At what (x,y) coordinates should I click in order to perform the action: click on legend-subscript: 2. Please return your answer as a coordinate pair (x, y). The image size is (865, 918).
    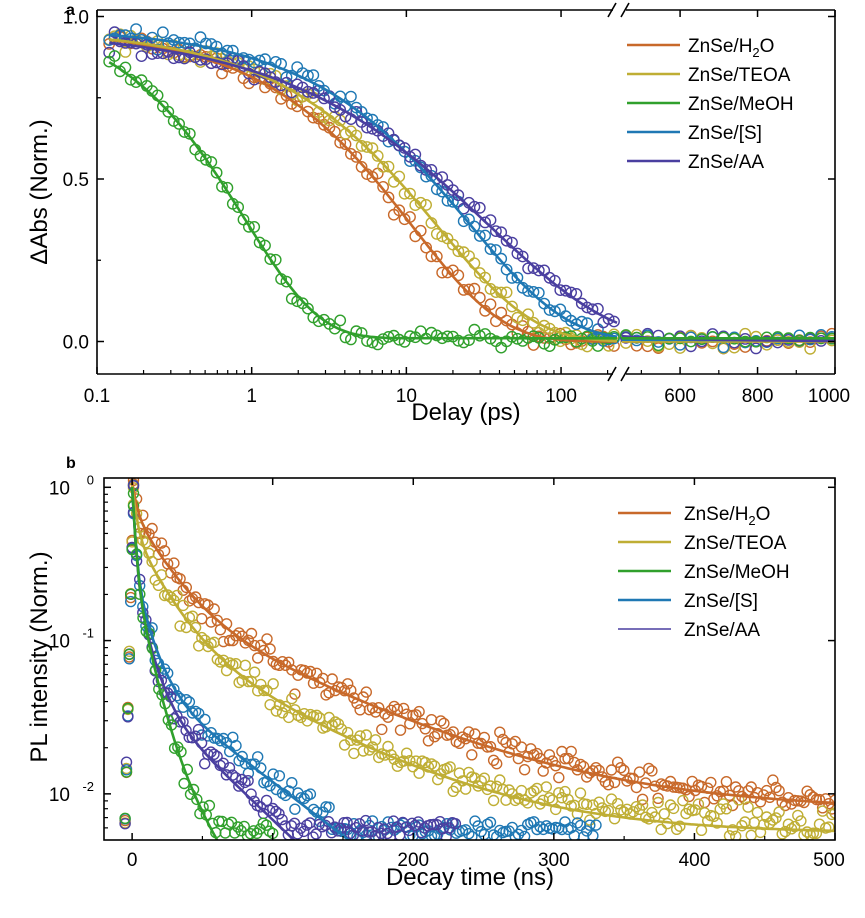
    Looking at the image, I should click on (751, 520).